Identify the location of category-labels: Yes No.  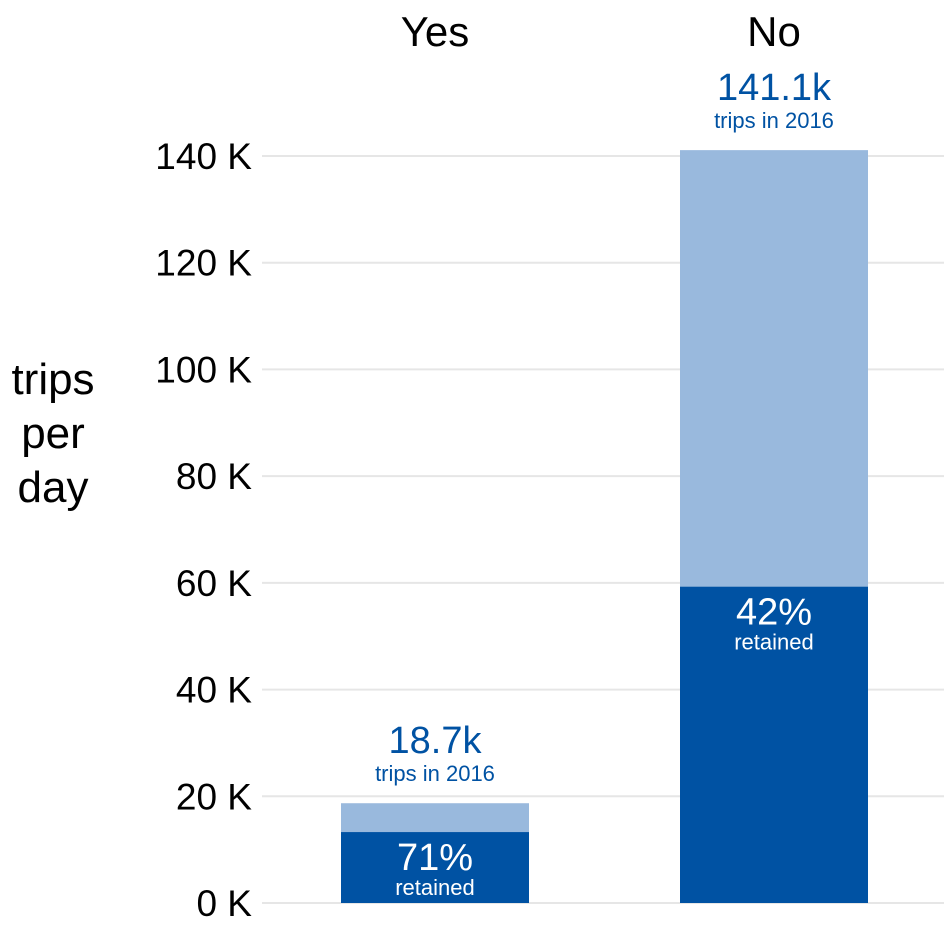
(601, 31).